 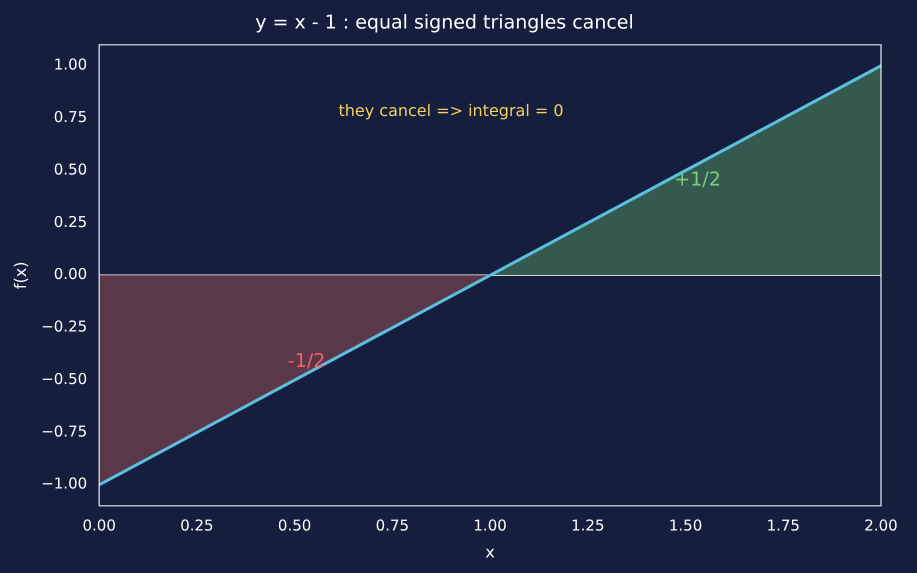 What do you see at coordinates (71, 274) in the screenshot?
I see `y-tick-label: 0.00` at bounding box center [71, 274].